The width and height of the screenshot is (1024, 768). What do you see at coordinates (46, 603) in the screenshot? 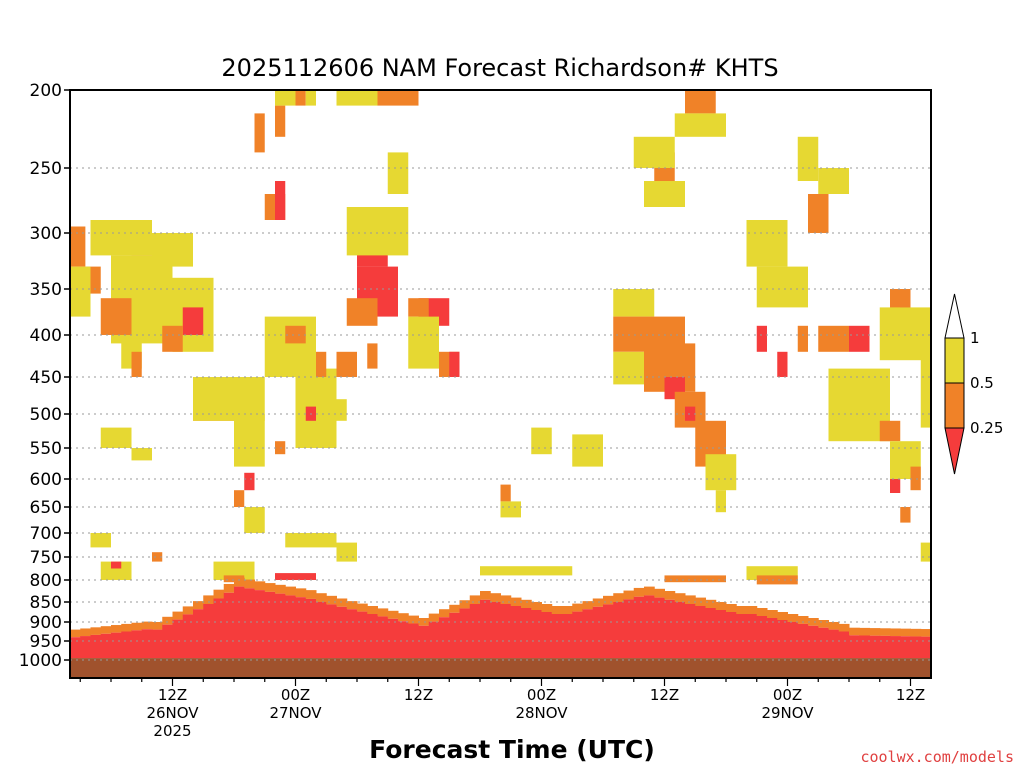
I see `y-tick-label: 850` at bounding box center [46, 603].